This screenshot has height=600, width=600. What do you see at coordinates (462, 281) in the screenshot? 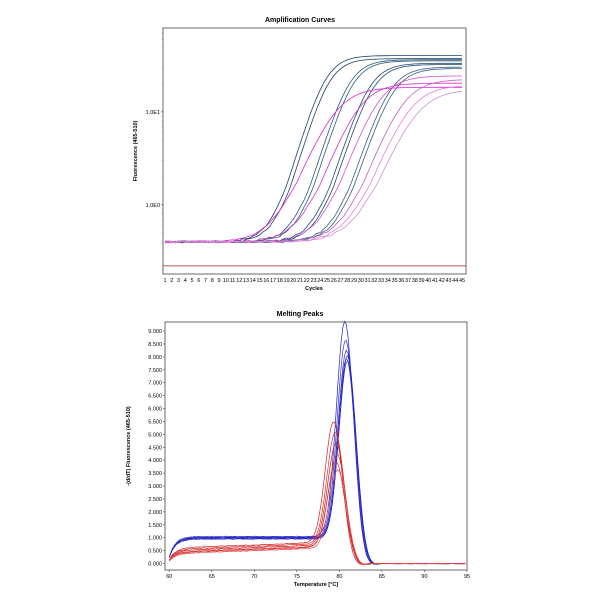
I see `amp-x-tick-label: 45` at bounding box center [462, 281].